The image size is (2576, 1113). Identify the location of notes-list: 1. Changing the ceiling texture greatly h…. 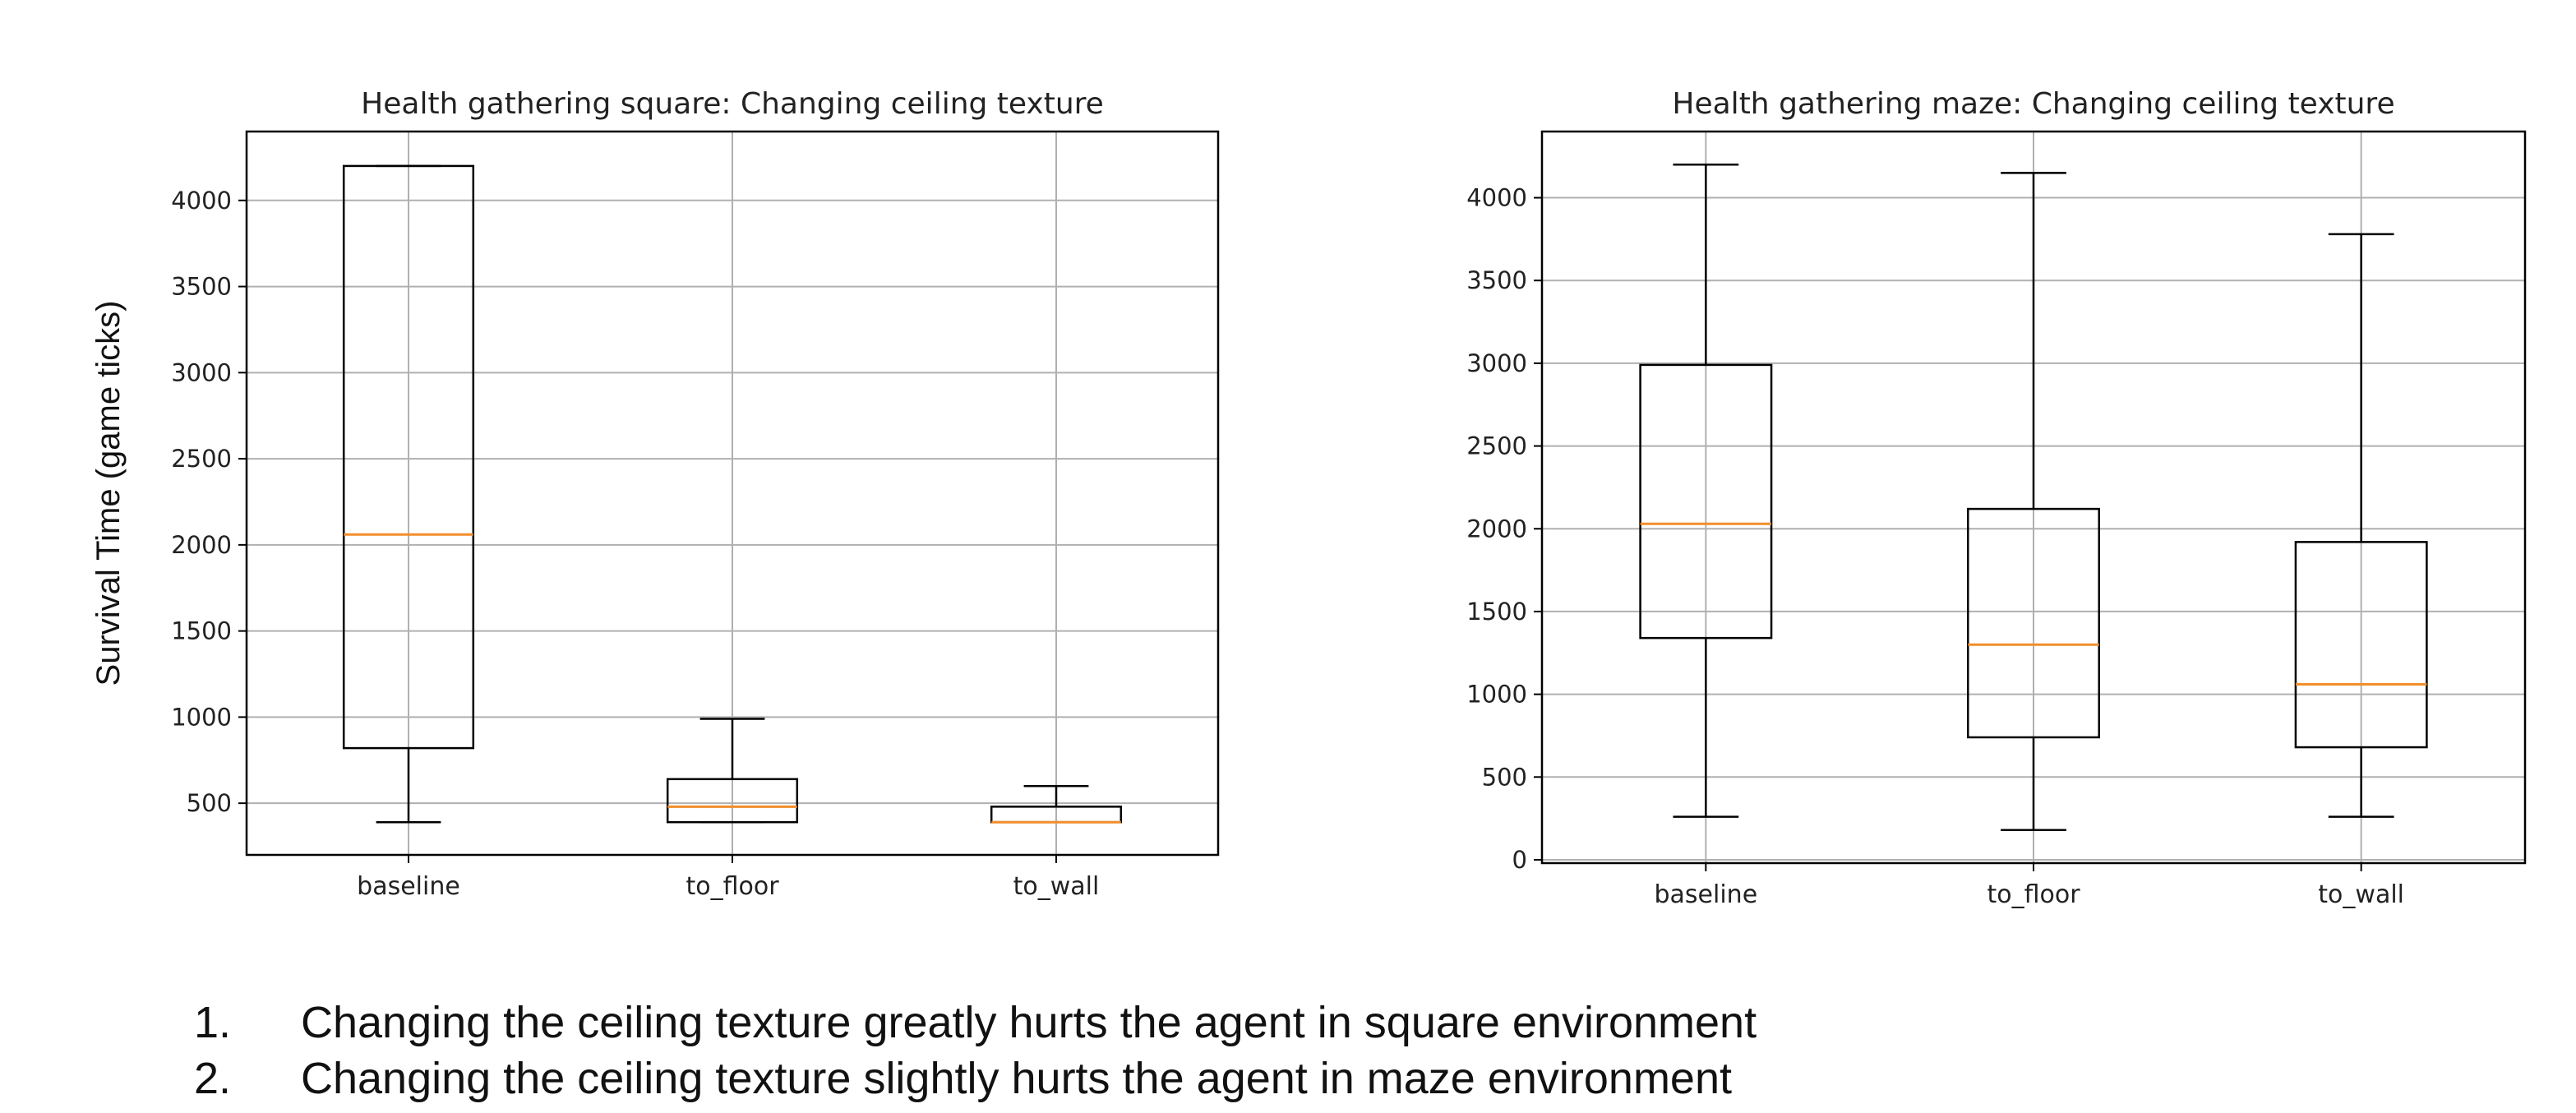
(976, 1050).